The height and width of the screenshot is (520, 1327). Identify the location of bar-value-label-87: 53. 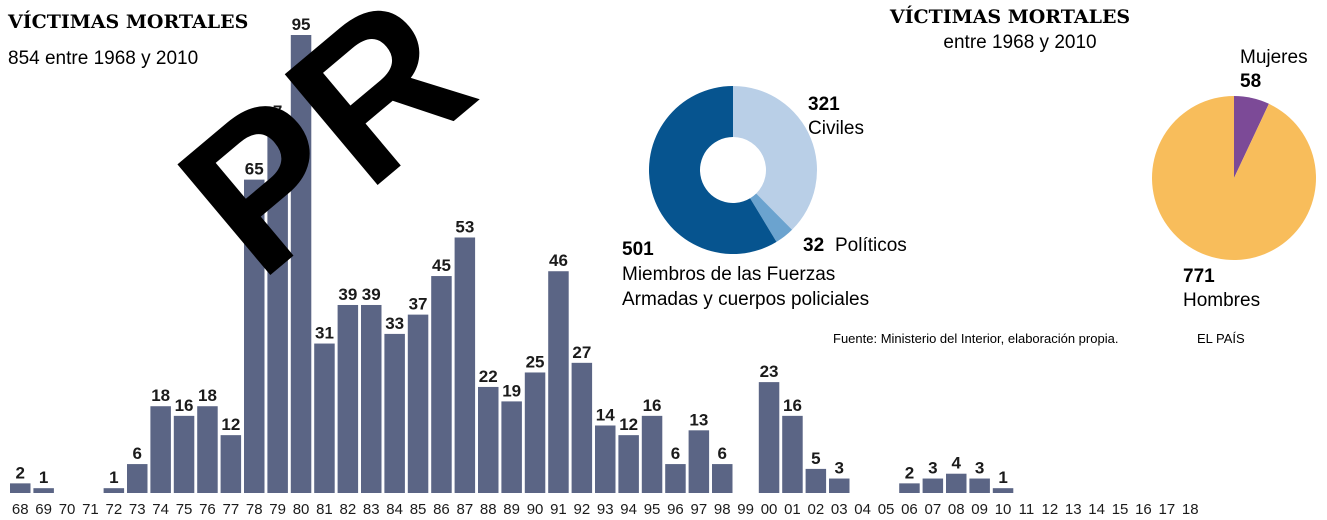
(464, 226).